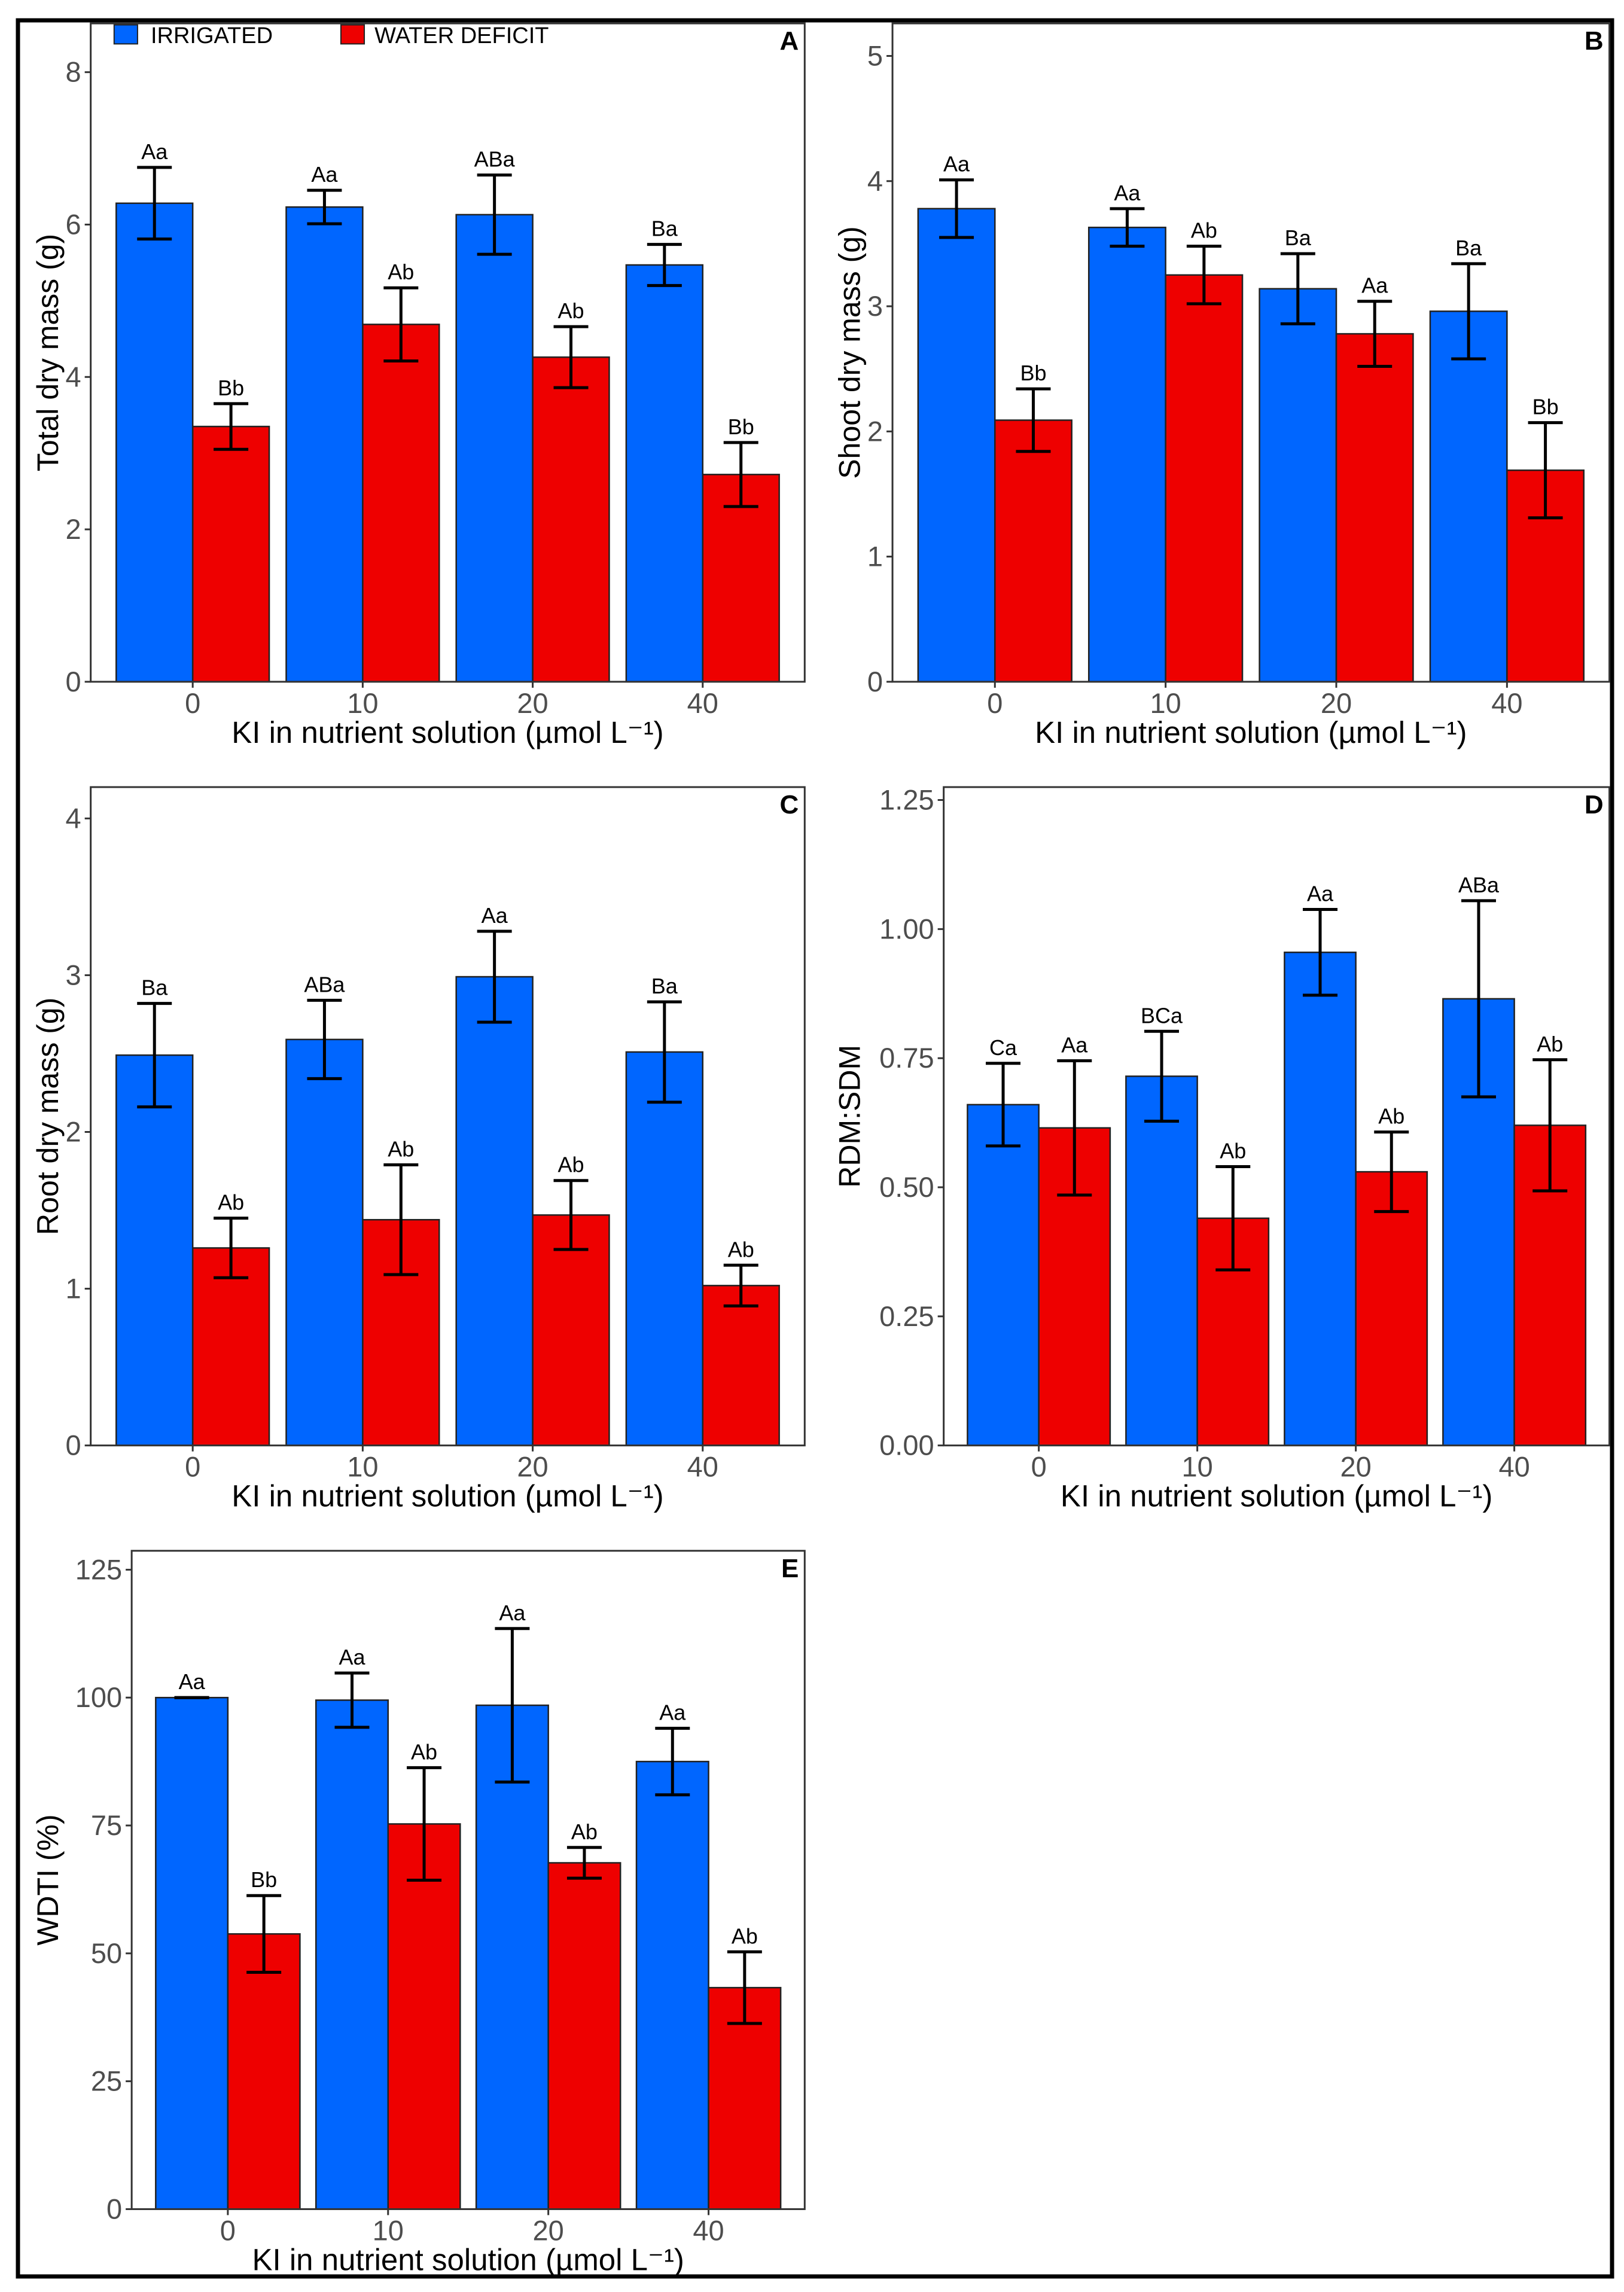 The image size is (1624, 2292). What do you see at coordinates (906, 1187) in the screenshot?
I see `y-tick-label: 0.50` at bounding box center [906, 1187].